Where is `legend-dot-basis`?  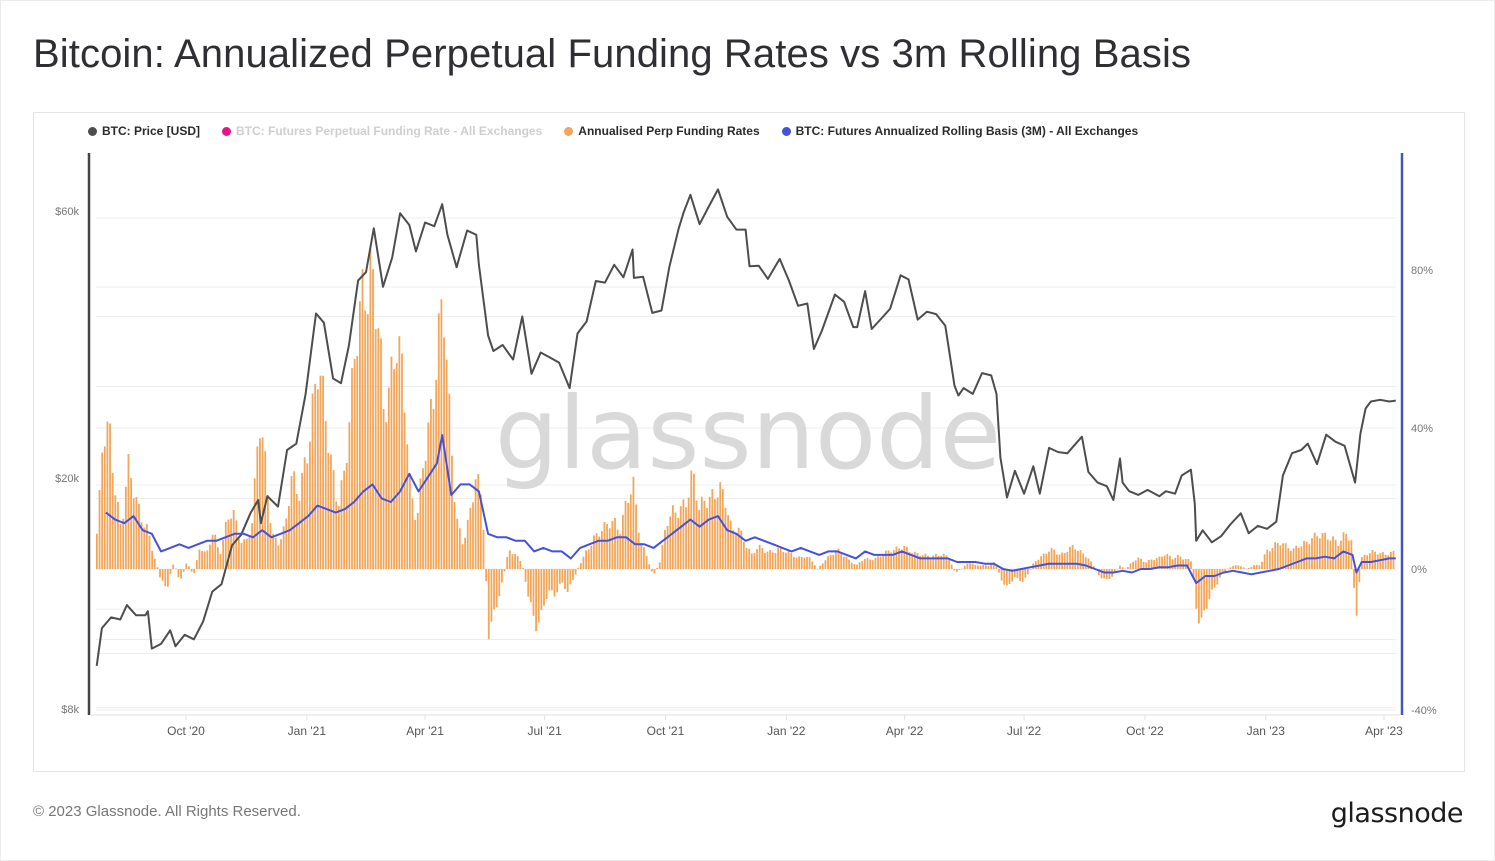 legend-dot-basis is located at coordinates (786, 131).